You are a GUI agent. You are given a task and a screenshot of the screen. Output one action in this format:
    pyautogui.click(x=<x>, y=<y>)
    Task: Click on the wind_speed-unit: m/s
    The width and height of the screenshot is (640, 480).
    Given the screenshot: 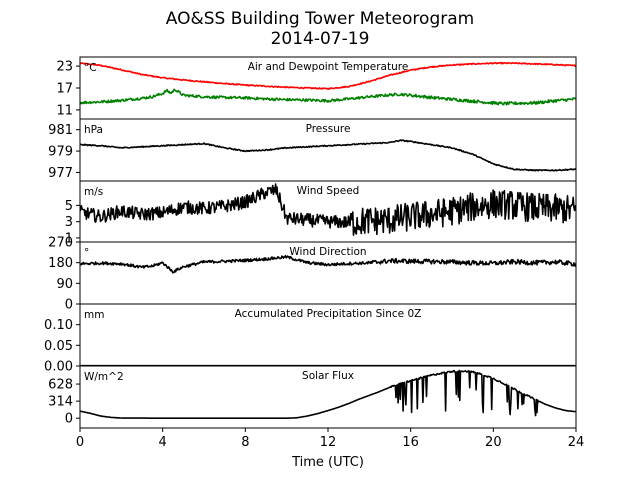 What is the action you would take?
    pyautogui.click(x=93, y=192)
    